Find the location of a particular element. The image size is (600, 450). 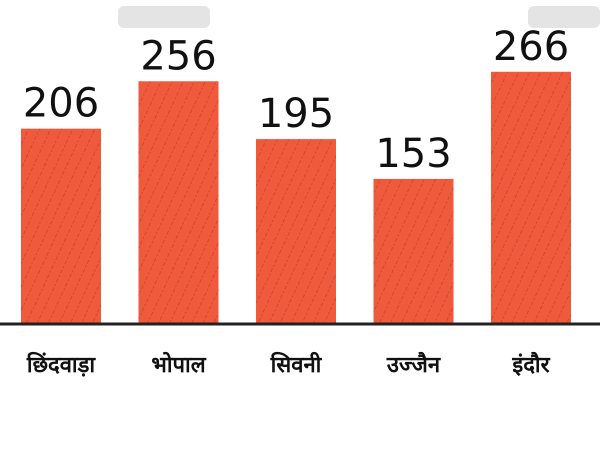

category-label-2: सिवनी is located at coordinates (296, 364).